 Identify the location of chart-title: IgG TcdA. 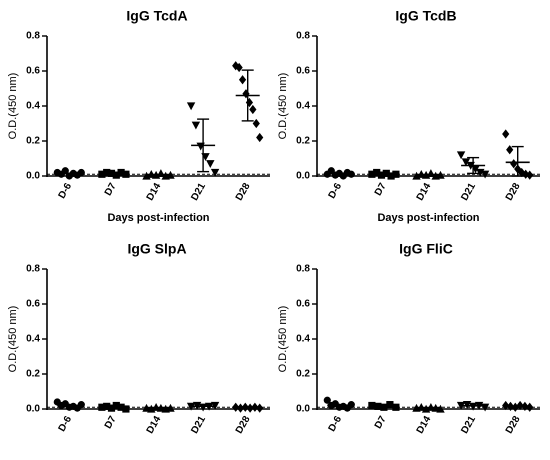
(156, 16).